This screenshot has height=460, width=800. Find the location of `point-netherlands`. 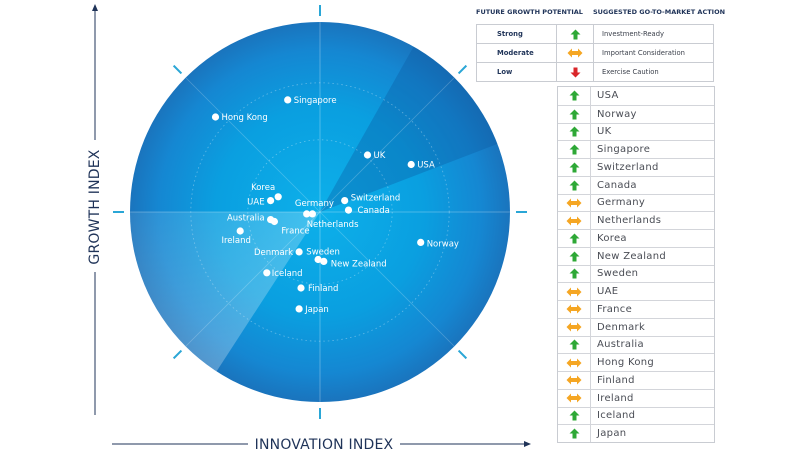

point-netherlands is located at coordinates (307, 214).